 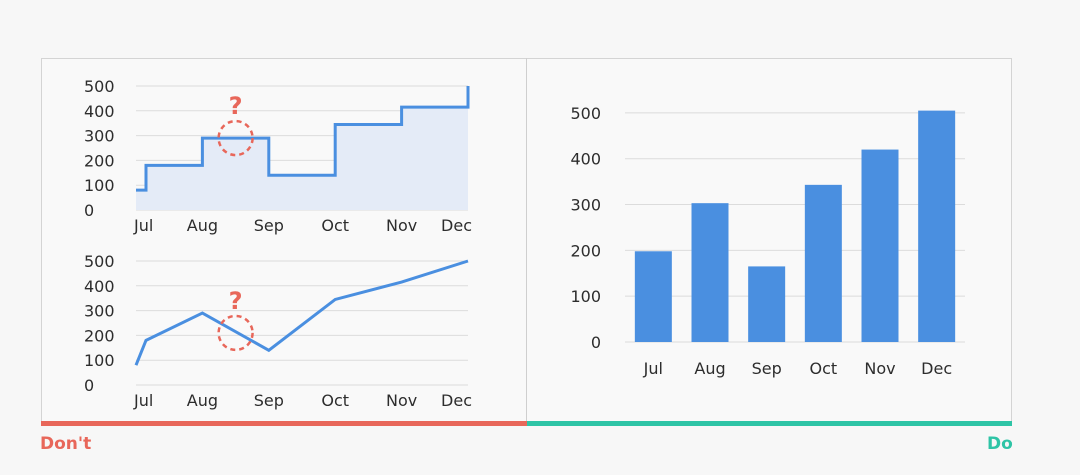 What do you see at coordinates (284, 423) in the screenshot?
I see `dont-indicator-bar` at bounding box center [284, 423].